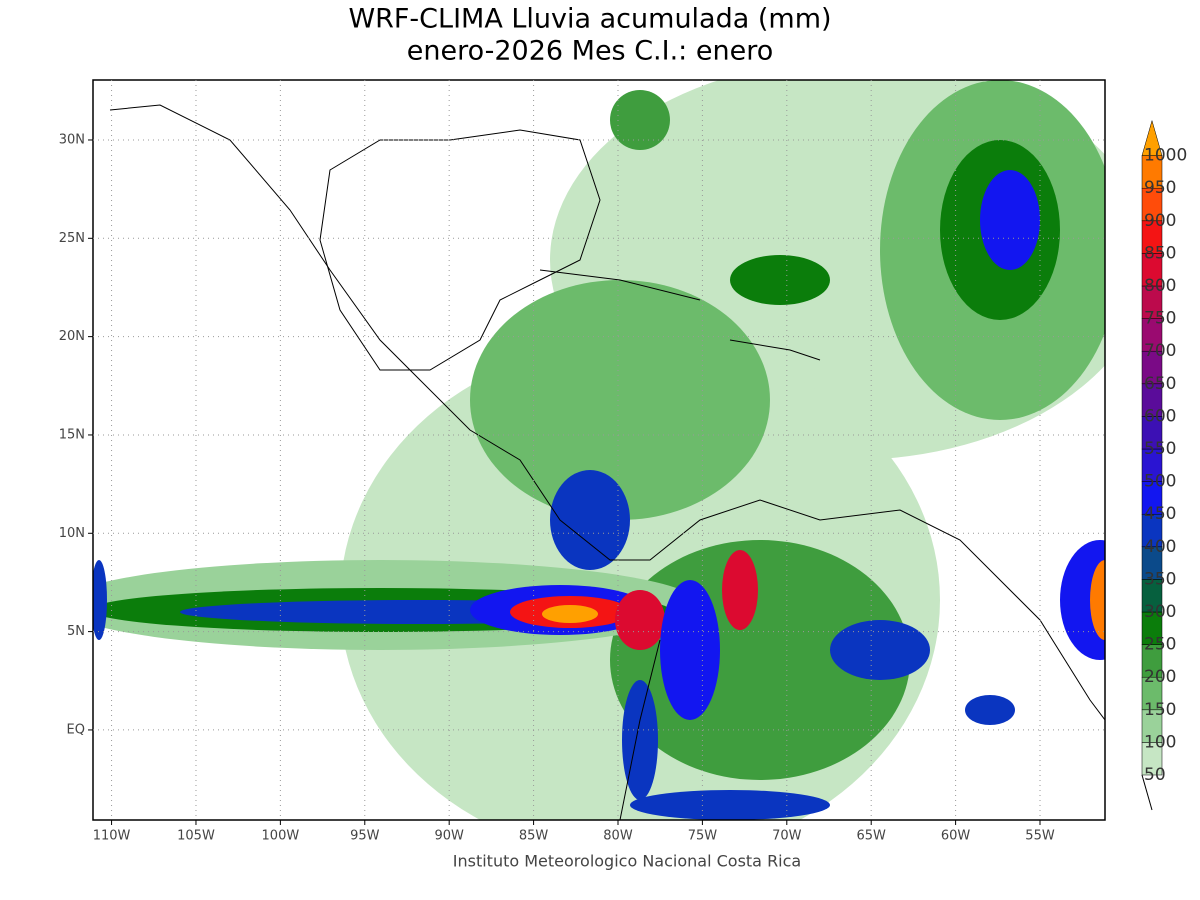  What do you see at coordinates (1160, 710) in the screenshot?
I see `colorbar-label: 150` at bounding box center [1160, 710].